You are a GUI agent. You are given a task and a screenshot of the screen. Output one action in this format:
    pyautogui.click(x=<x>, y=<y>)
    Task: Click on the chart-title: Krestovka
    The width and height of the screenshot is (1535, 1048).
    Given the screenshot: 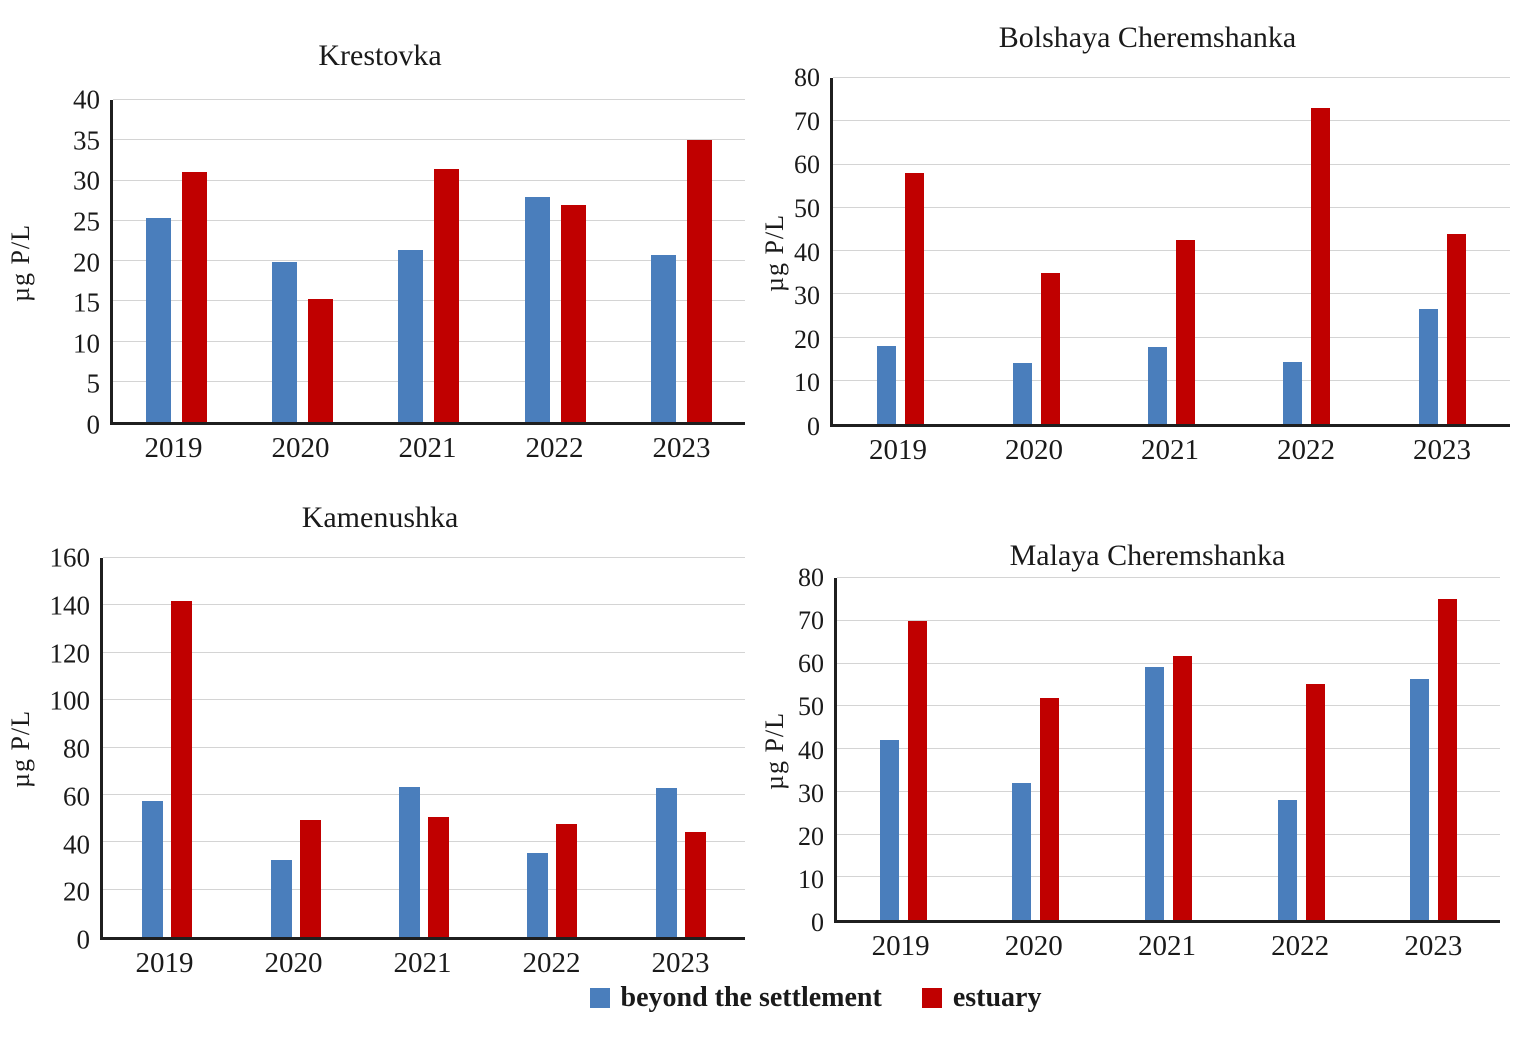 What is the action you would take?
    pyautogui.click(x=380, y=55)
    